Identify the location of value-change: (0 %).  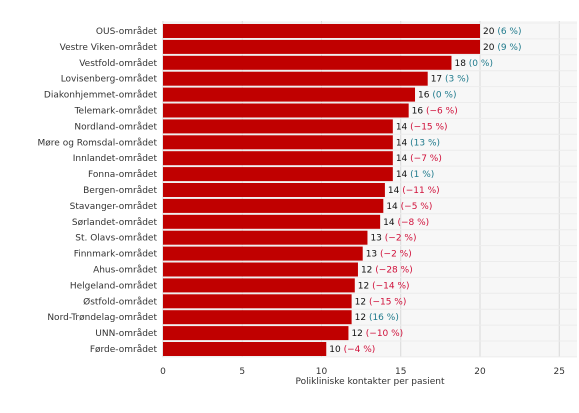
(444, 96).